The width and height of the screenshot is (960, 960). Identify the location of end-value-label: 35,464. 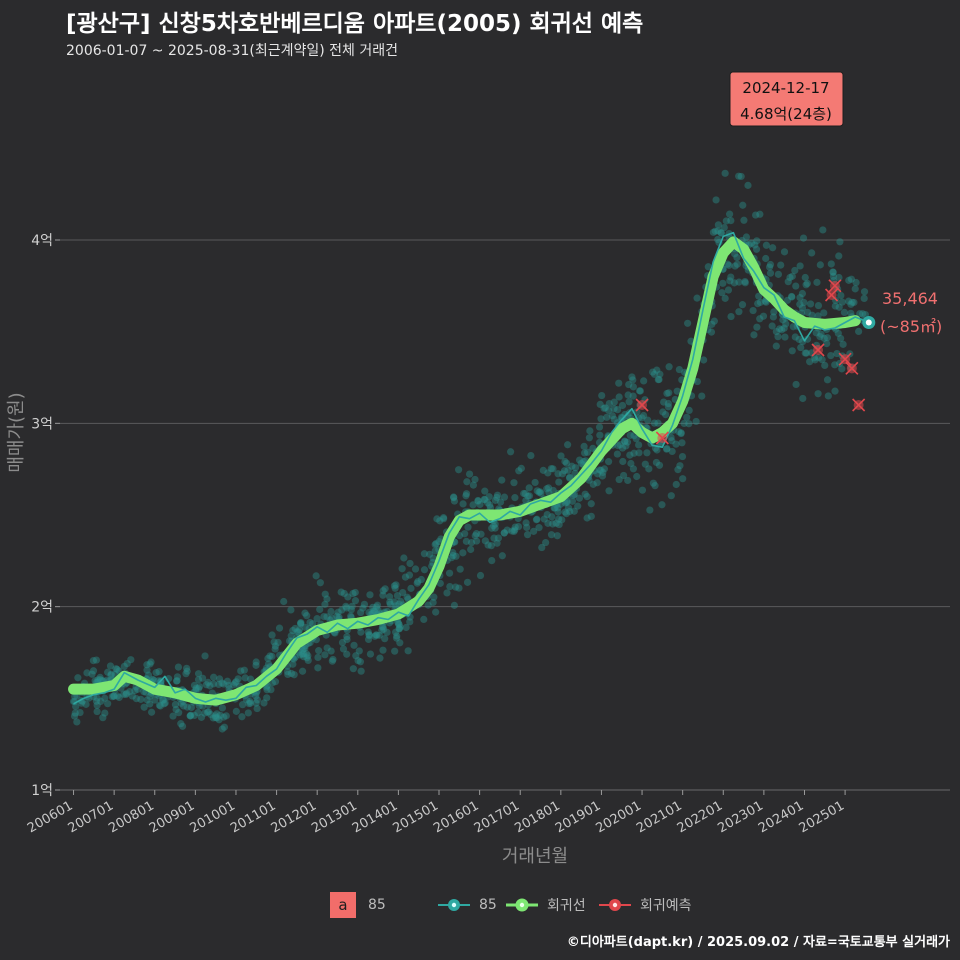
(910, 298).